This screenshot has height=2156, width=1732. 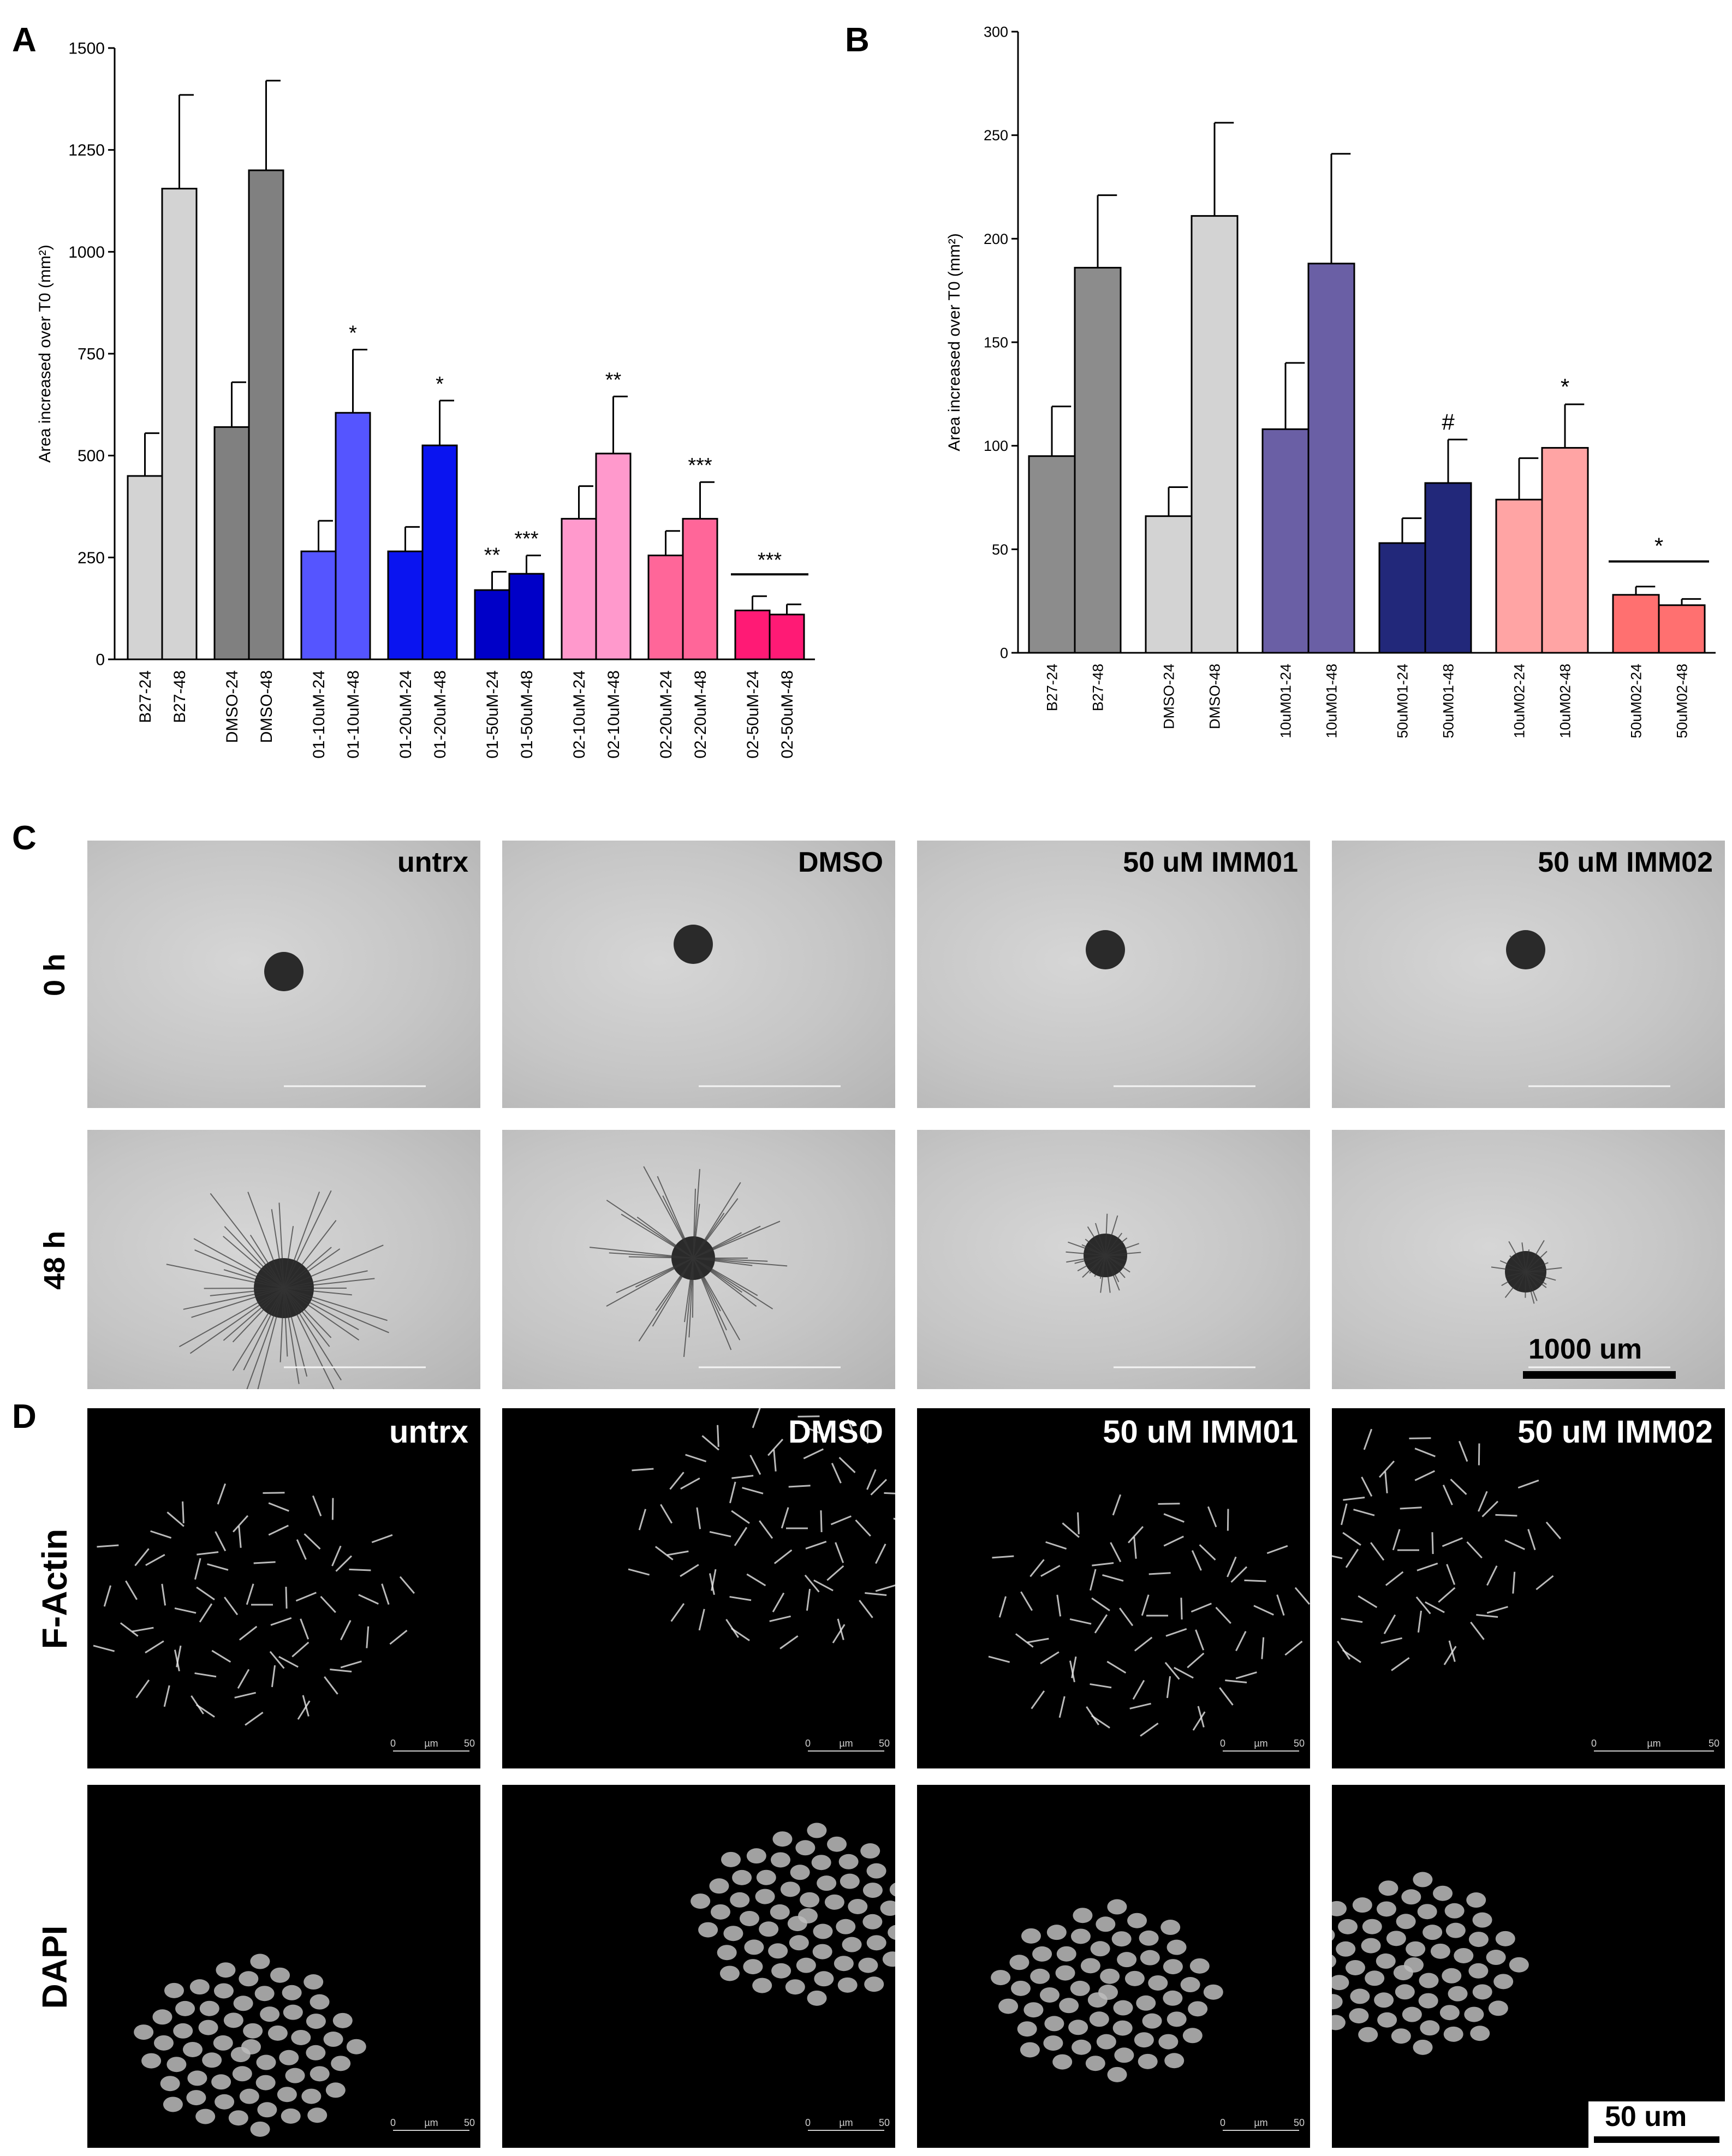 I want to click on y-tick-label: 1000, so click(x=86, y=252).